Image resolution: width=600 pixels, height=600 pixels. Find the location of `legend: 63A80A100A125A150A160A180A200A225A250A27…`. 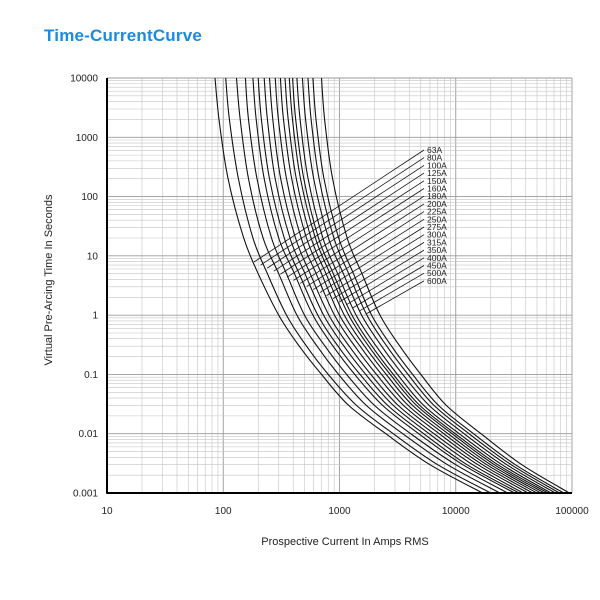

legend: 63A80A100A125A150A160A180A200A225A250A27… is located at coordinates (437, 215).